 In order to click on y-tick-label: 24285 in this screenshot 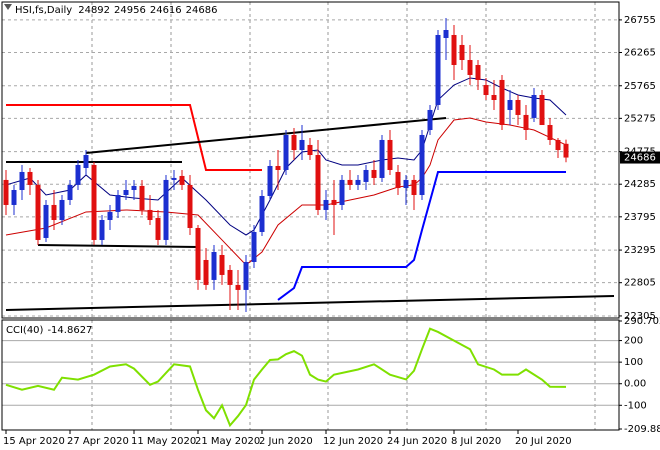, I will do `click(640, 184)`.